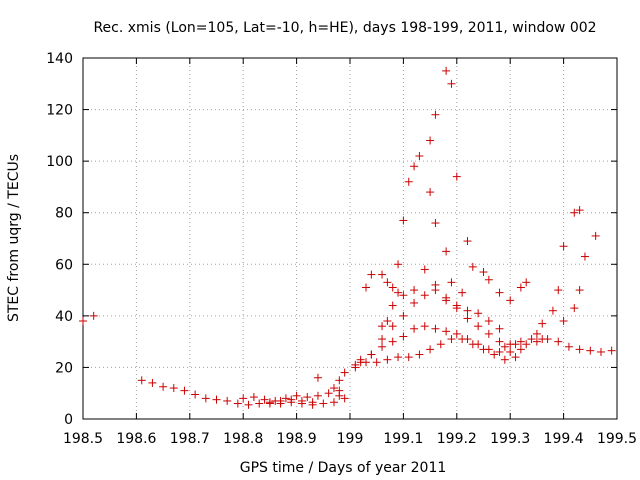 The width and height of the screenshot is (640, 480). I want to click on x-tick-label: 198.7, so click(190, 439).